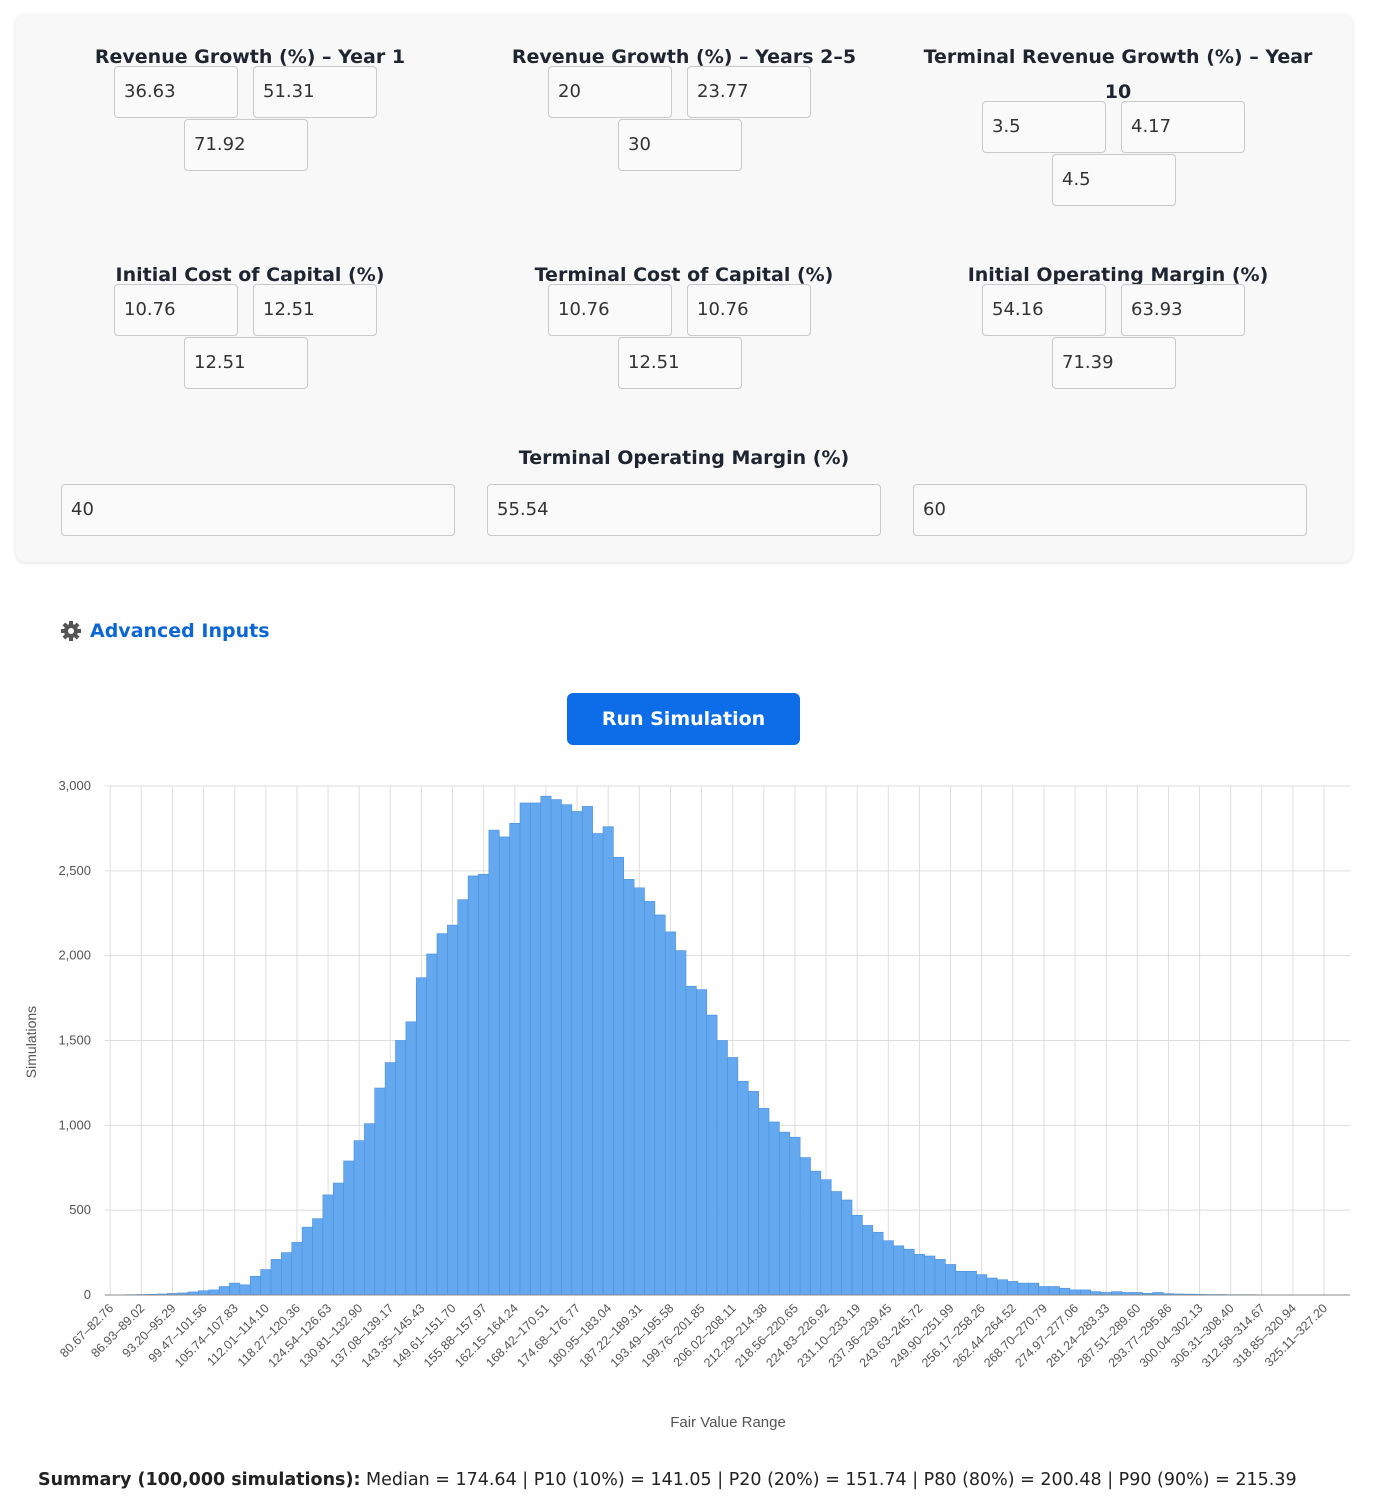 The image size is (1374, 1510). Describe the element at coordinates (1183, 310) in the screenshot. I see `number-input: 63.93` at that location.